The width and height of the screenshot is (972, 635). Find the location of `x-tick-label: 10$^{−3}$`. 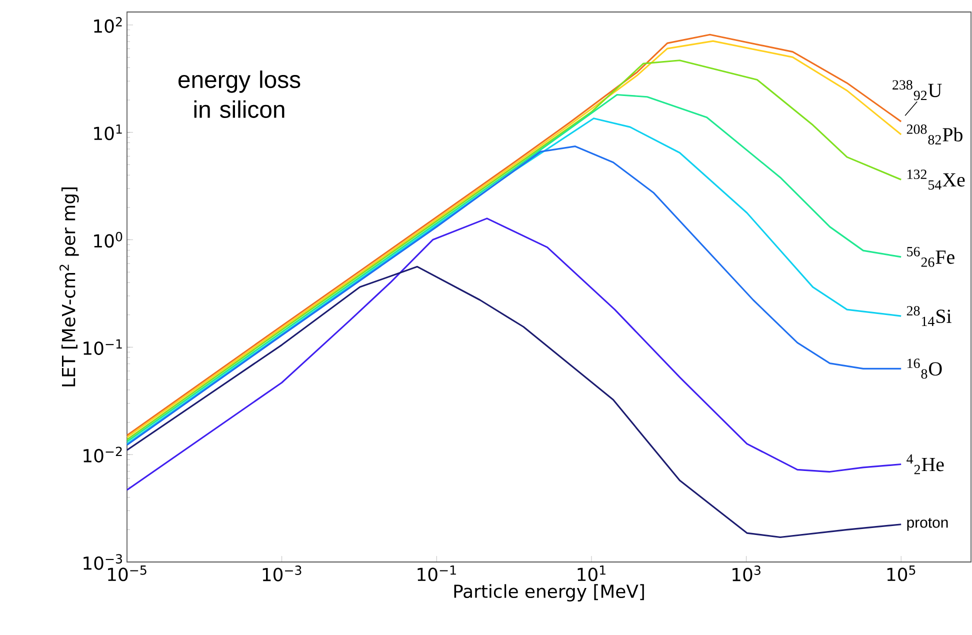

x-tick-label: 10$^{−3}$ is located at coordinates (282, 574).